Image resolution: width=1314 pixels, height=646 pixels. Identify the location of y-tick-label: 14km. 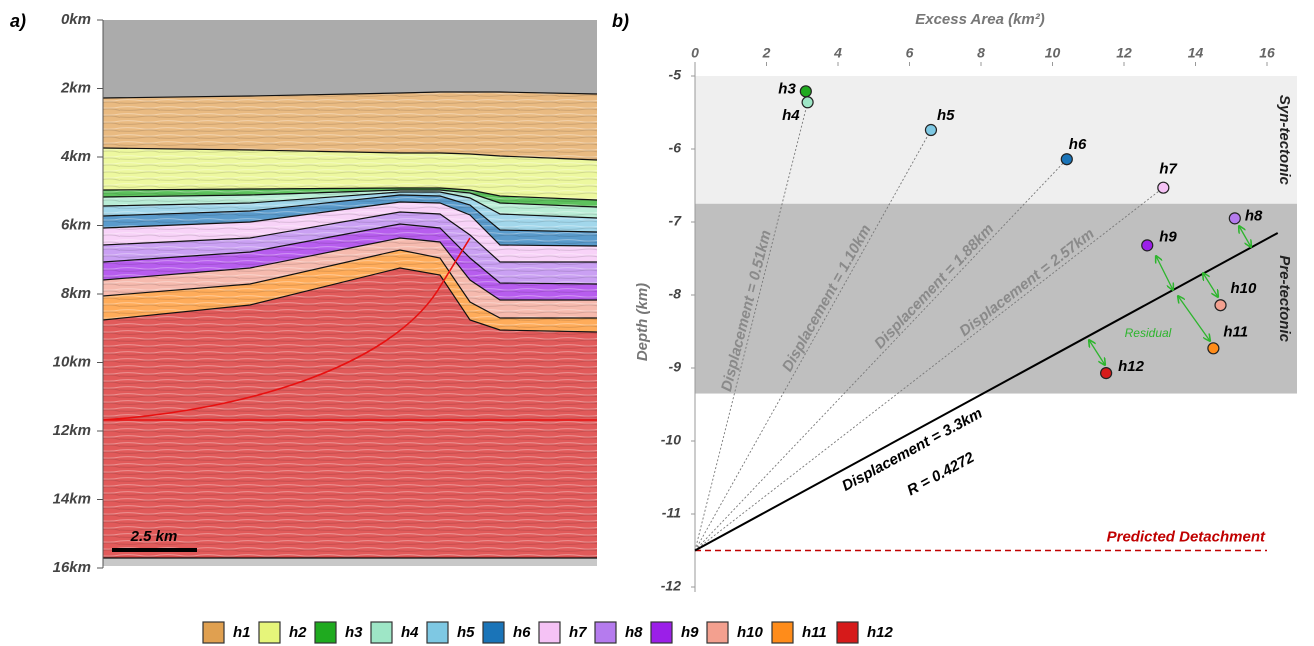
(72, 498).